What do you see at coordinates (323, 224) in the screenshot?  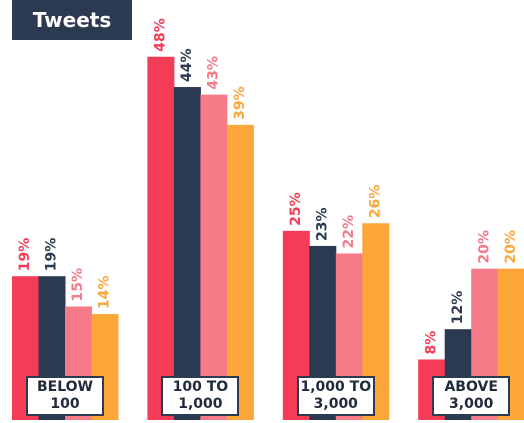 I see `value-label: 23%` at bounding box center [323, 224].